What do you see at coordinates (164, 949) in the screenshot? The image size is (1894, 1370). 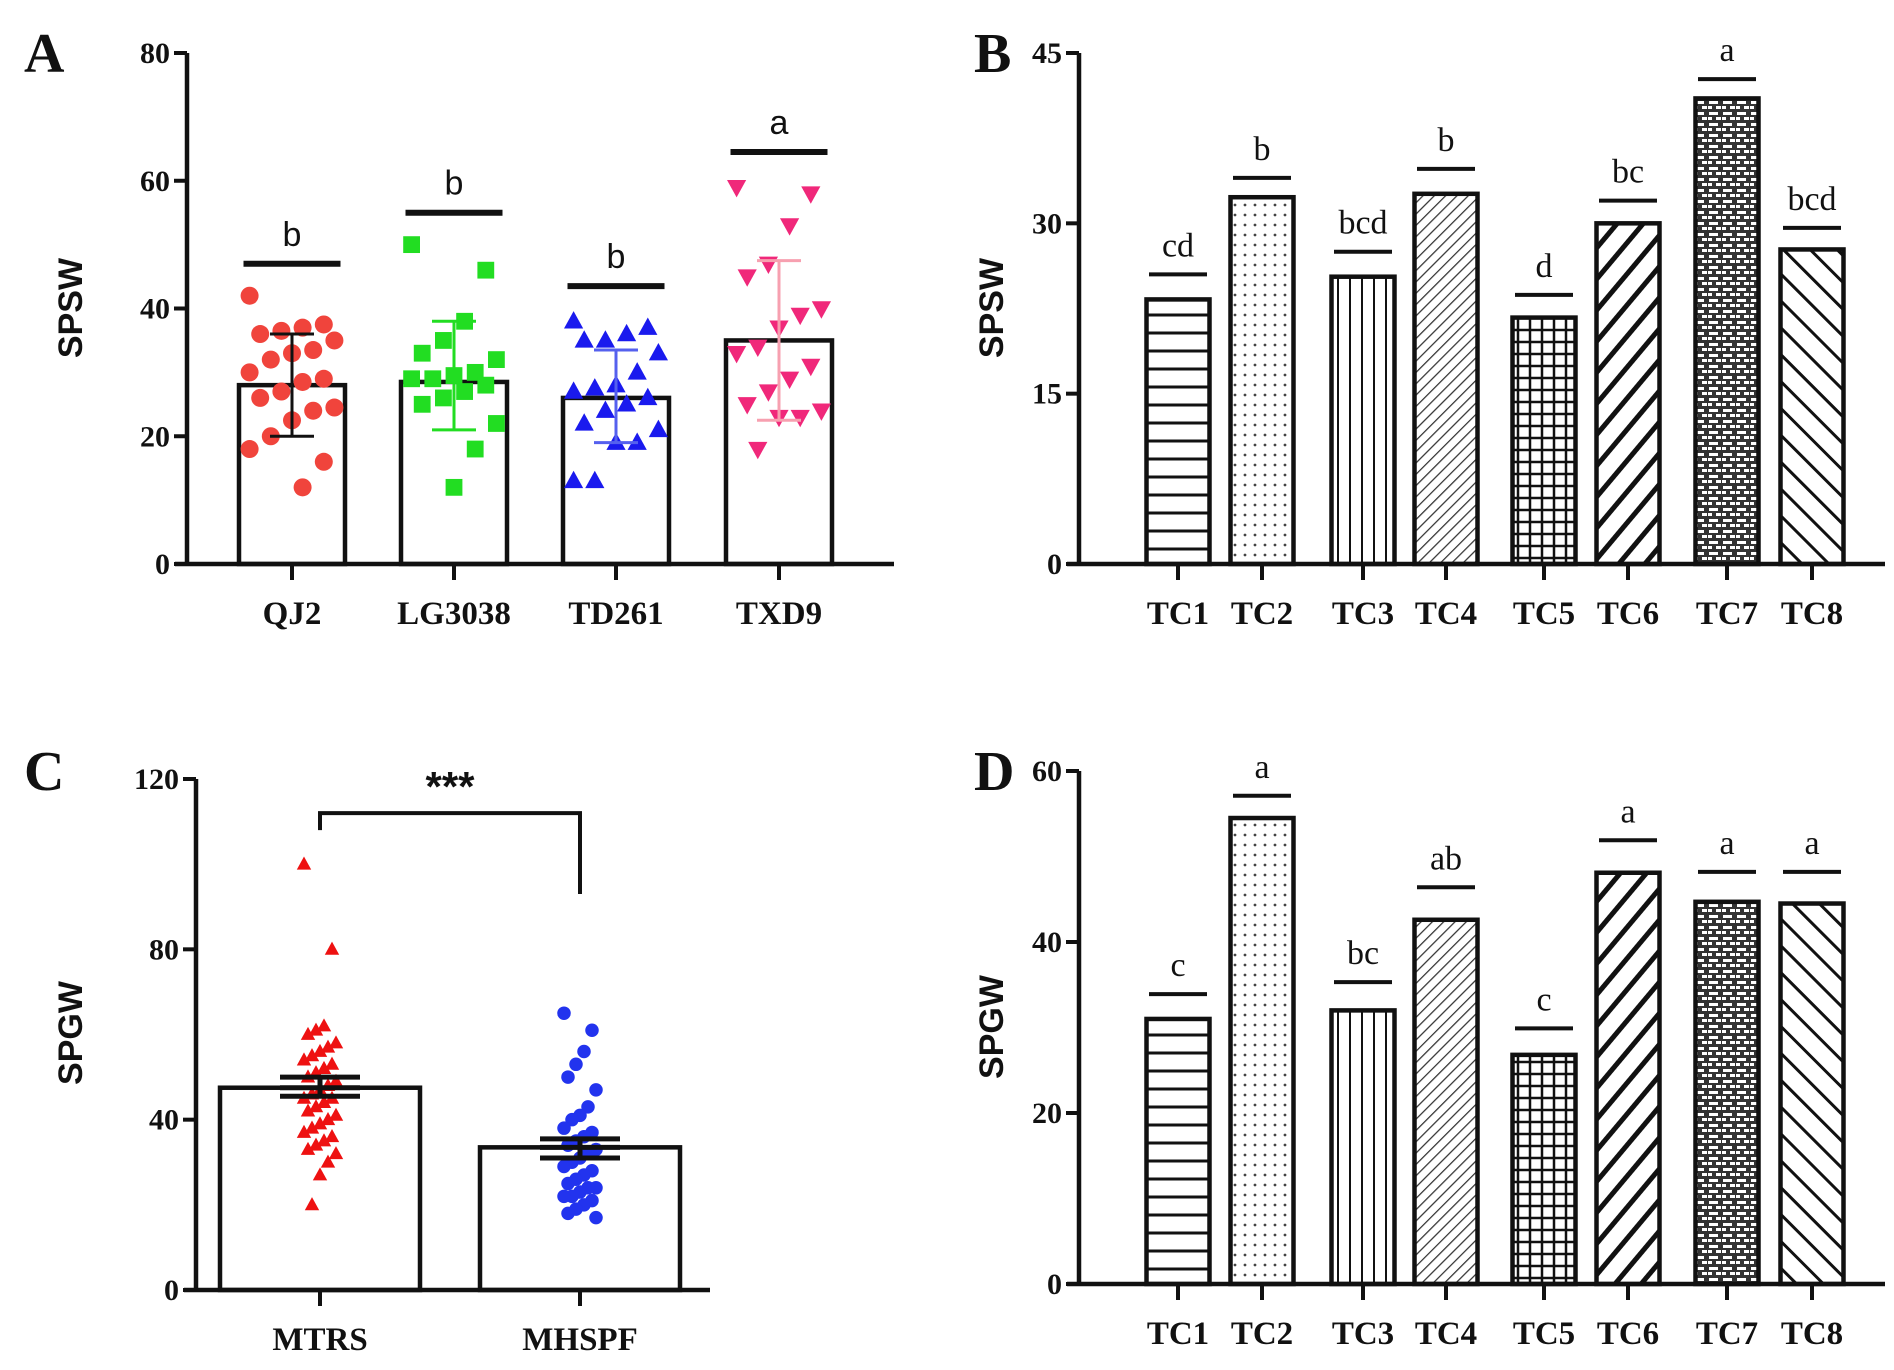 I see `y-tick-label: 80` at bounding box center [164, 949].